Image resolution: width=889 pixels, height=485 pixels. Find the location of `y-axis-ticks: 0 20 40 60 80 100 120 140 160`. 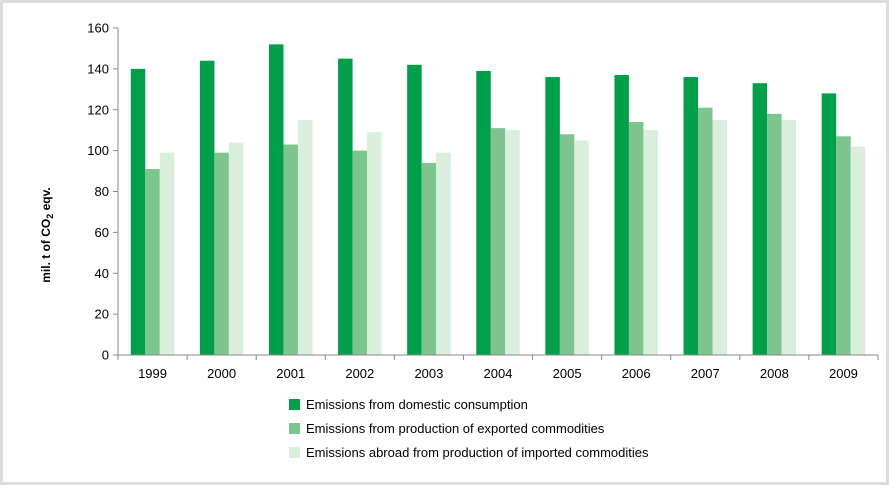

y-axis-ticks: 0 20 40 60 80 100 120 140 160 is located at coordinates (102, 192).